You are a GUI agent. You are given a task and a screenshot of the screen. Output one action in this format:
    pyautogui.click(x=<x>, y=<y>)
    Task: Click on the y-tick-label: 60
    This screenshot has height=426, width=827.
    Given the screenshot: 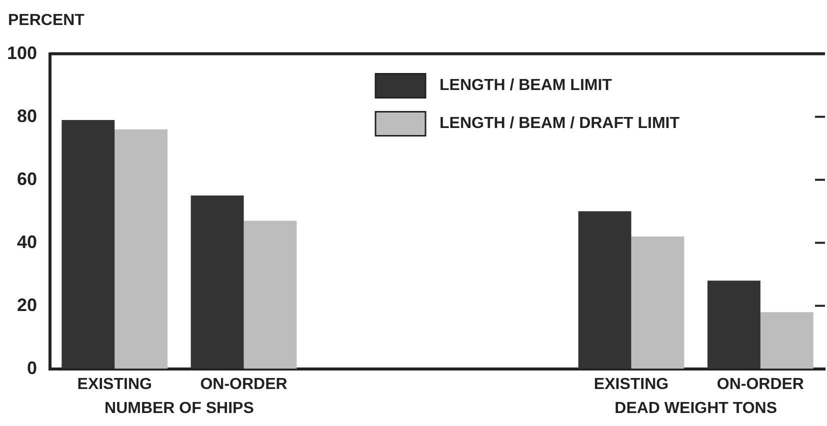 What is the action you would take?
    pyautogui.click(x=27, y=178)
    